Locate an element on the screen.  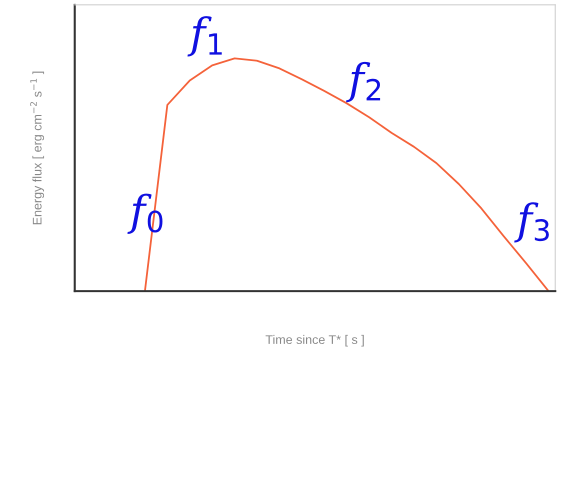
x-axis-title: Time since T* [ s ] is located at coordinates (315, 340).